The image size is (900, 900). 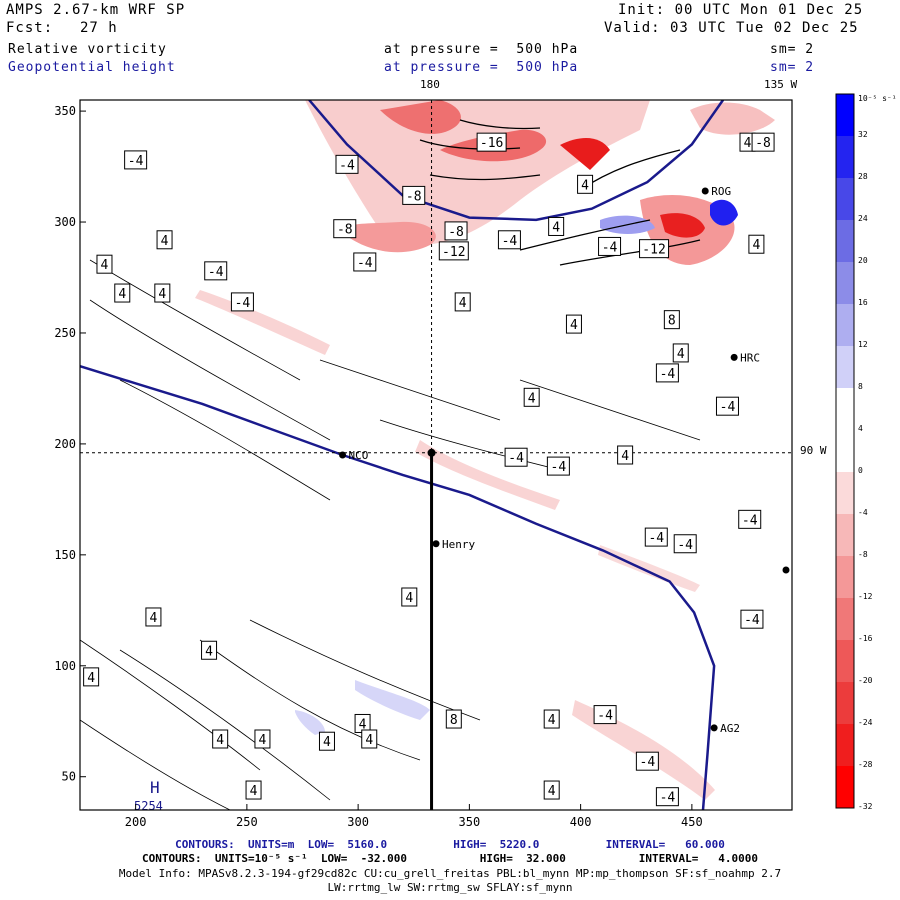 What do you see at coordinates (65, 444) in the screenshot?
I see `y-tick-label: 200` at bounding box center [65, 444].